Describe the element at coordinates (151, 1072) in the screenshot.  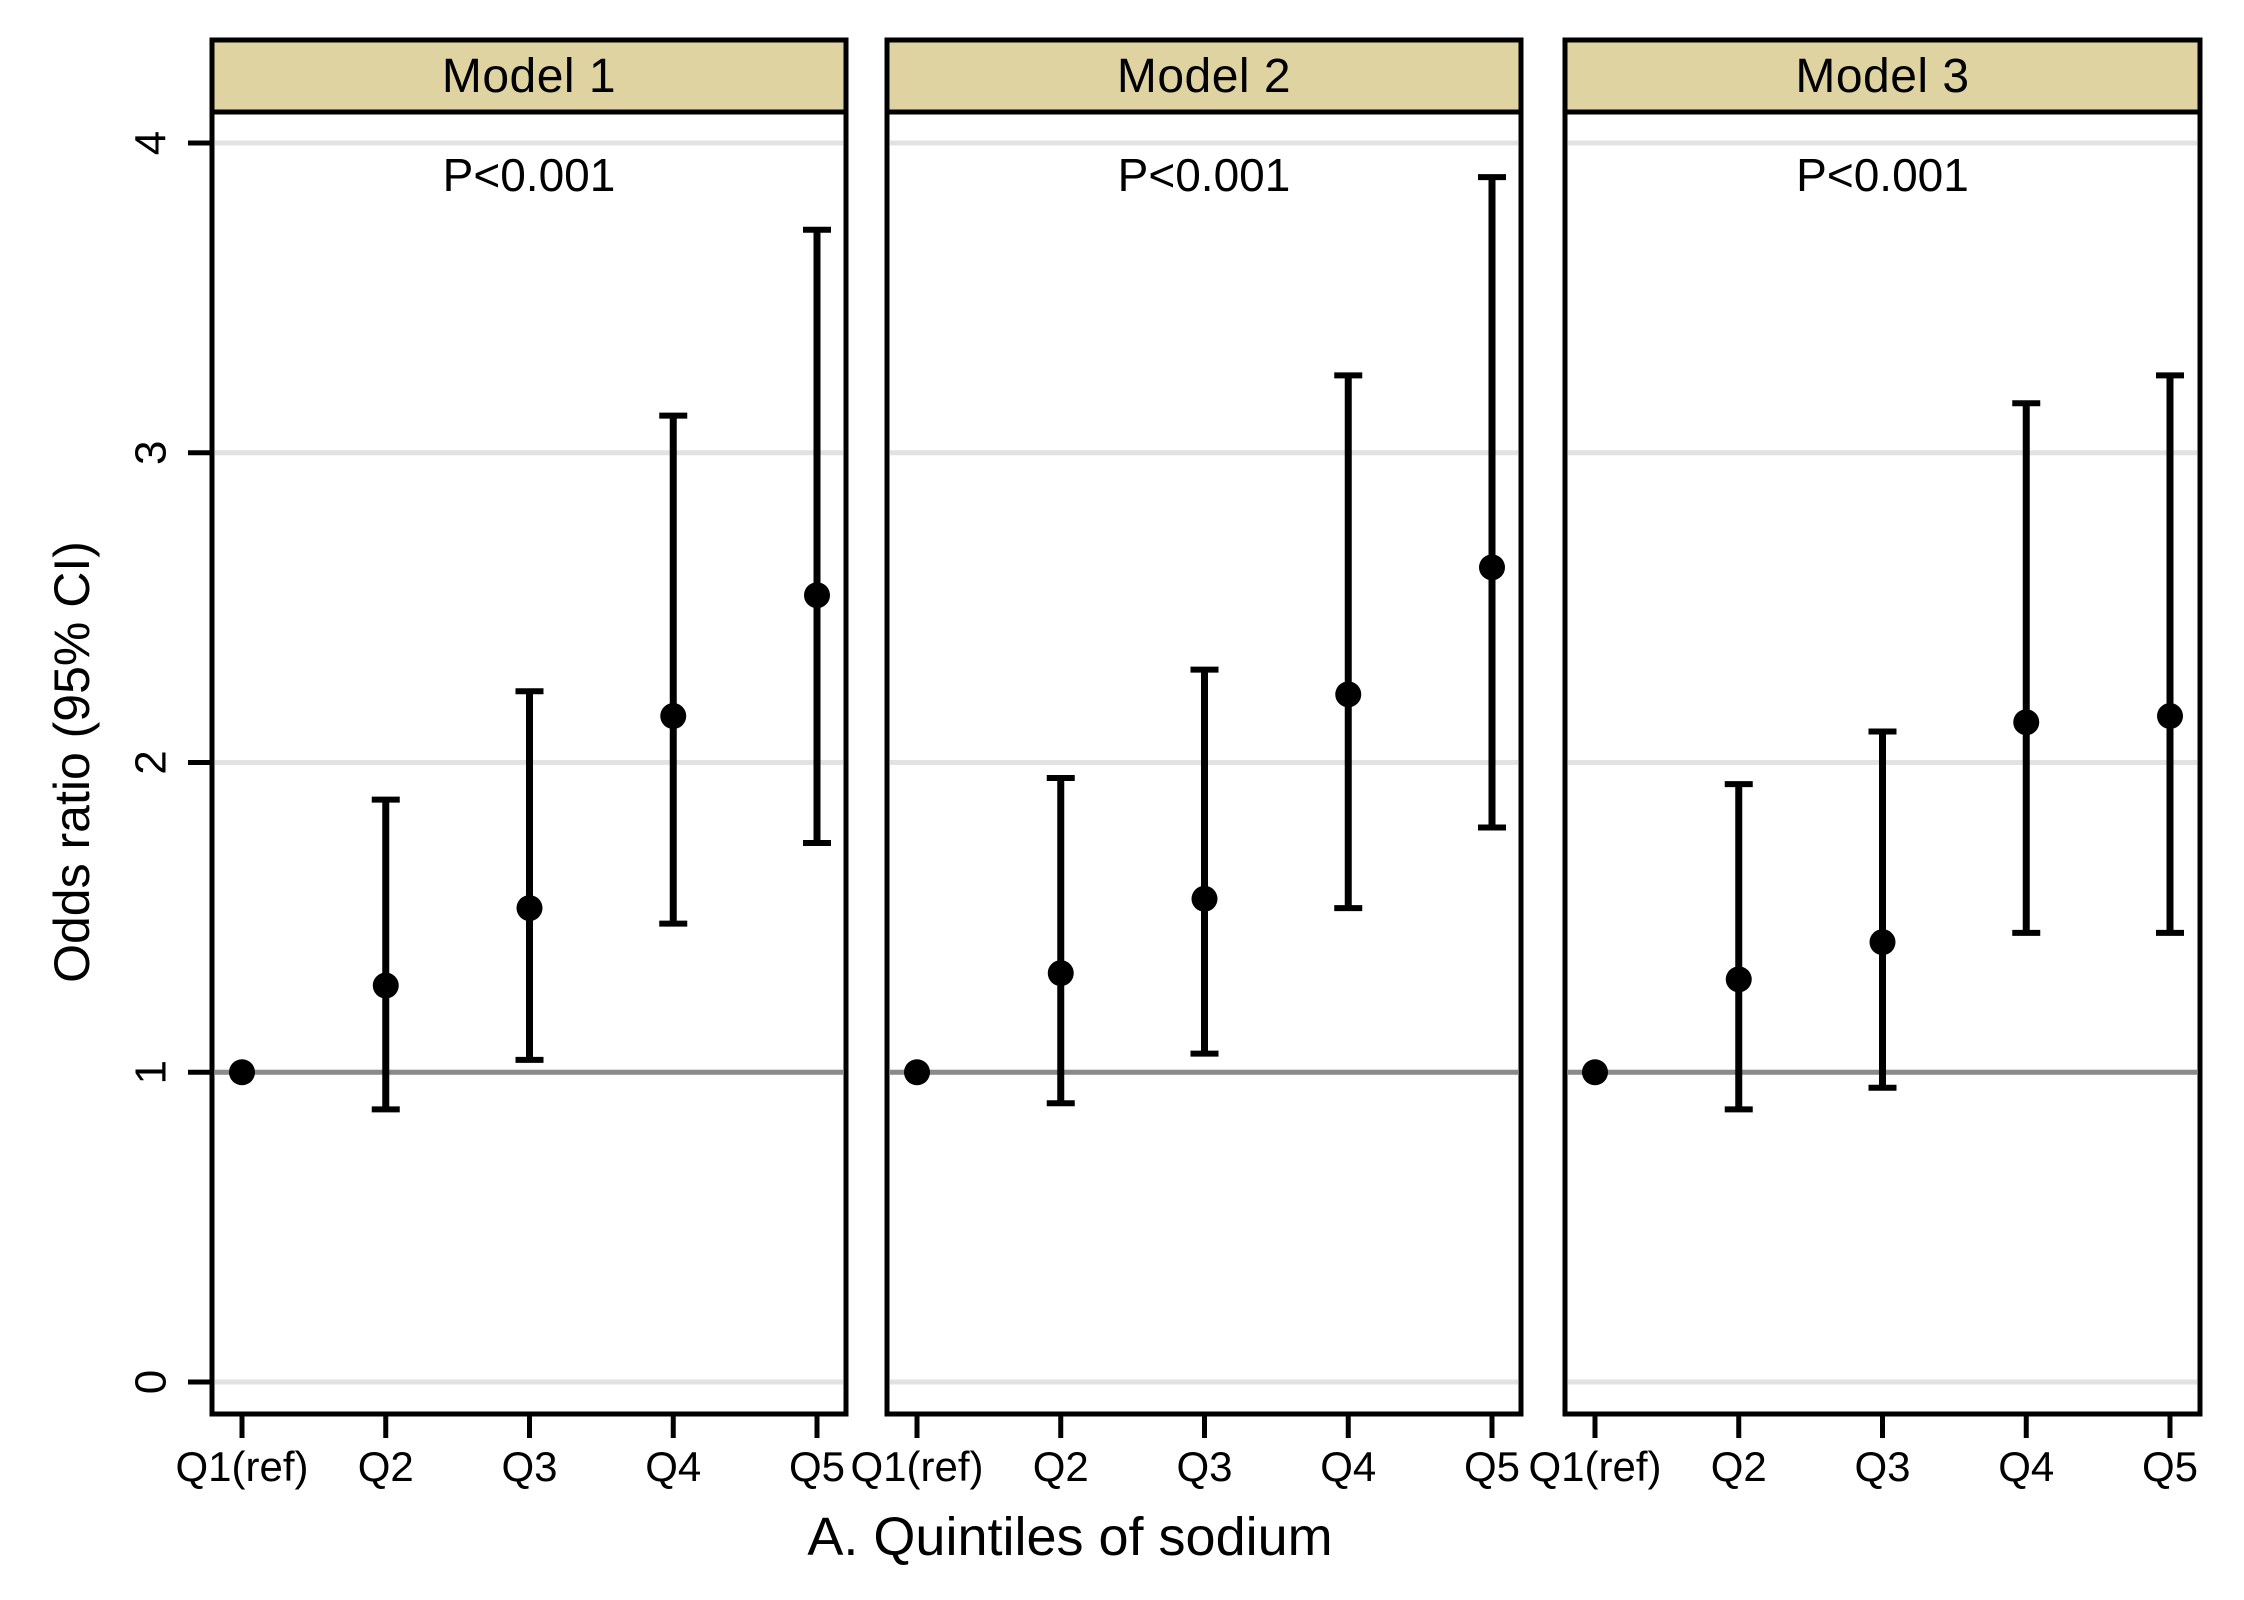
I see `y-tick-label: 1` at that location.